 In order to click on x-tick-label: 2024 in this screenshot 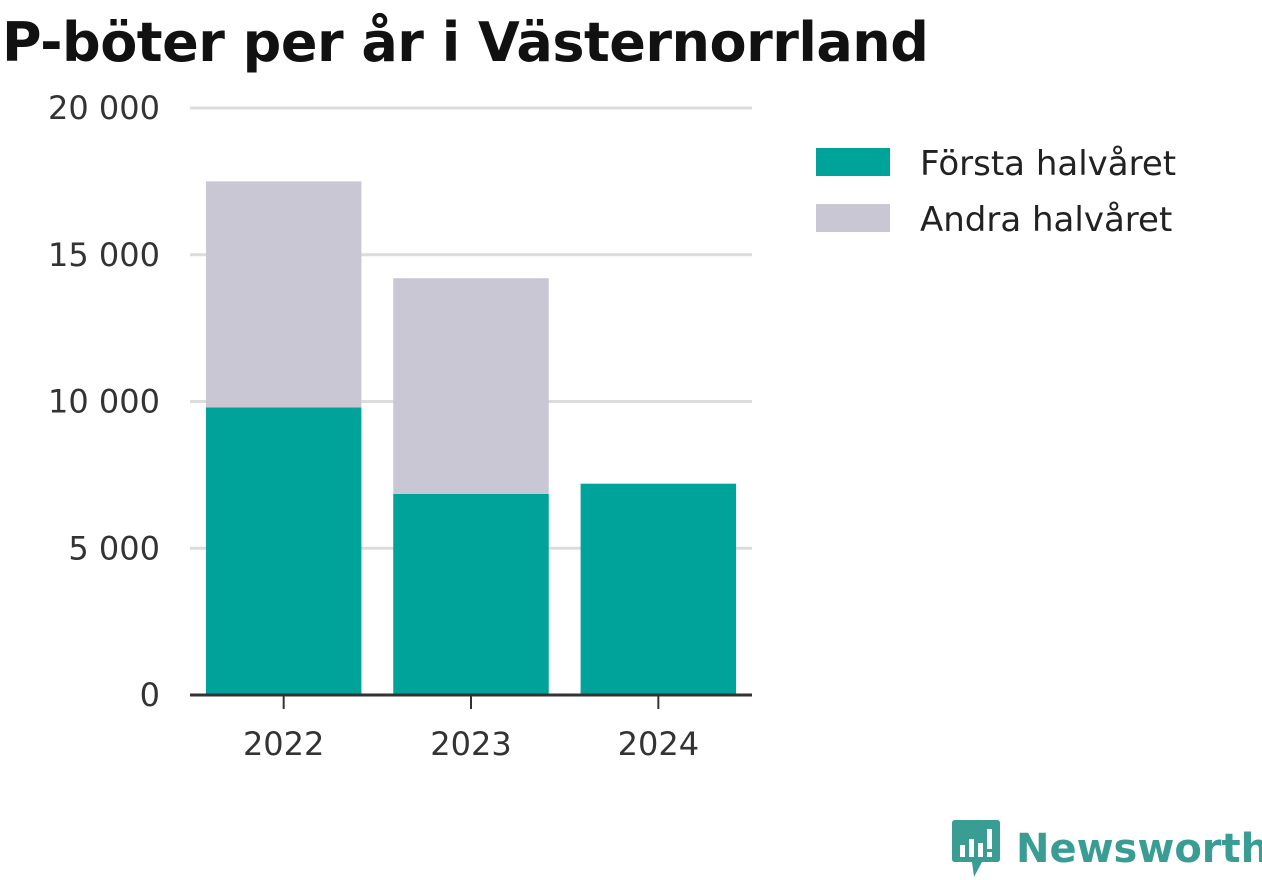, I will do `click(658, 744)`.